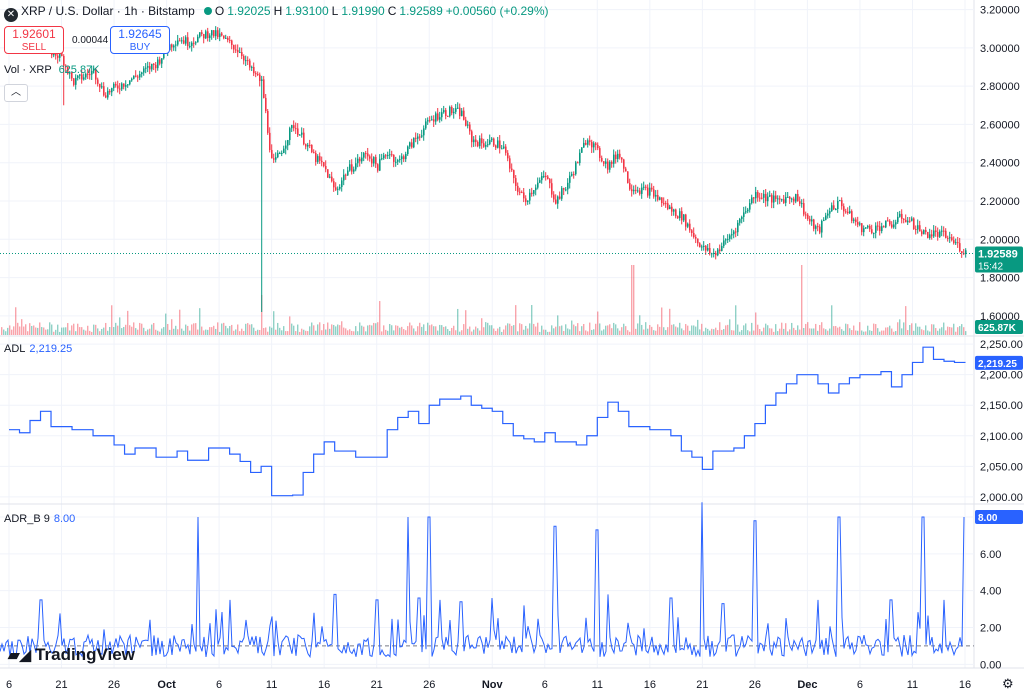 The width and height of the screenshot is (1024, 694). What do you see at coordinates (807, 685) in the screenshot?
I see `time-tick-label: Dec` at bounding box center [807, 685].